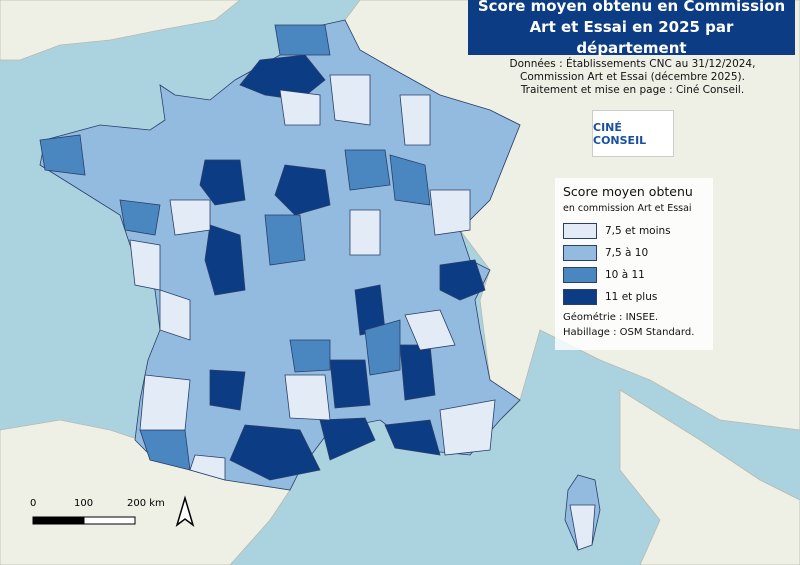  I want to click on legend-item: 11 et plus, so click(634, 297).